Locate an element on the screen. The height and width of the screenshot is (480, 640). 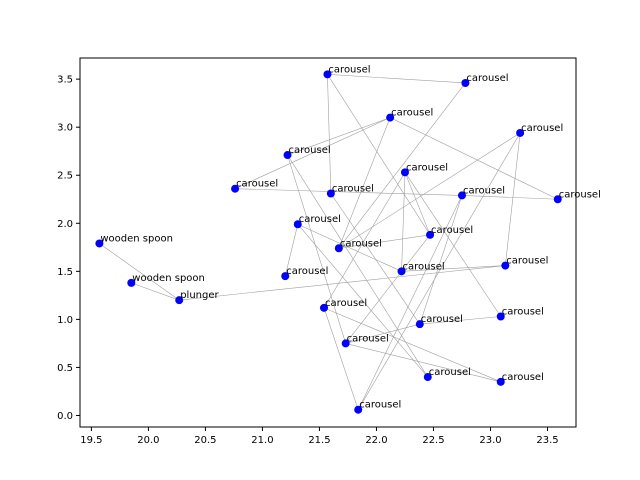
x-tick-label: 19.5 is located at coordinates (91, 440).